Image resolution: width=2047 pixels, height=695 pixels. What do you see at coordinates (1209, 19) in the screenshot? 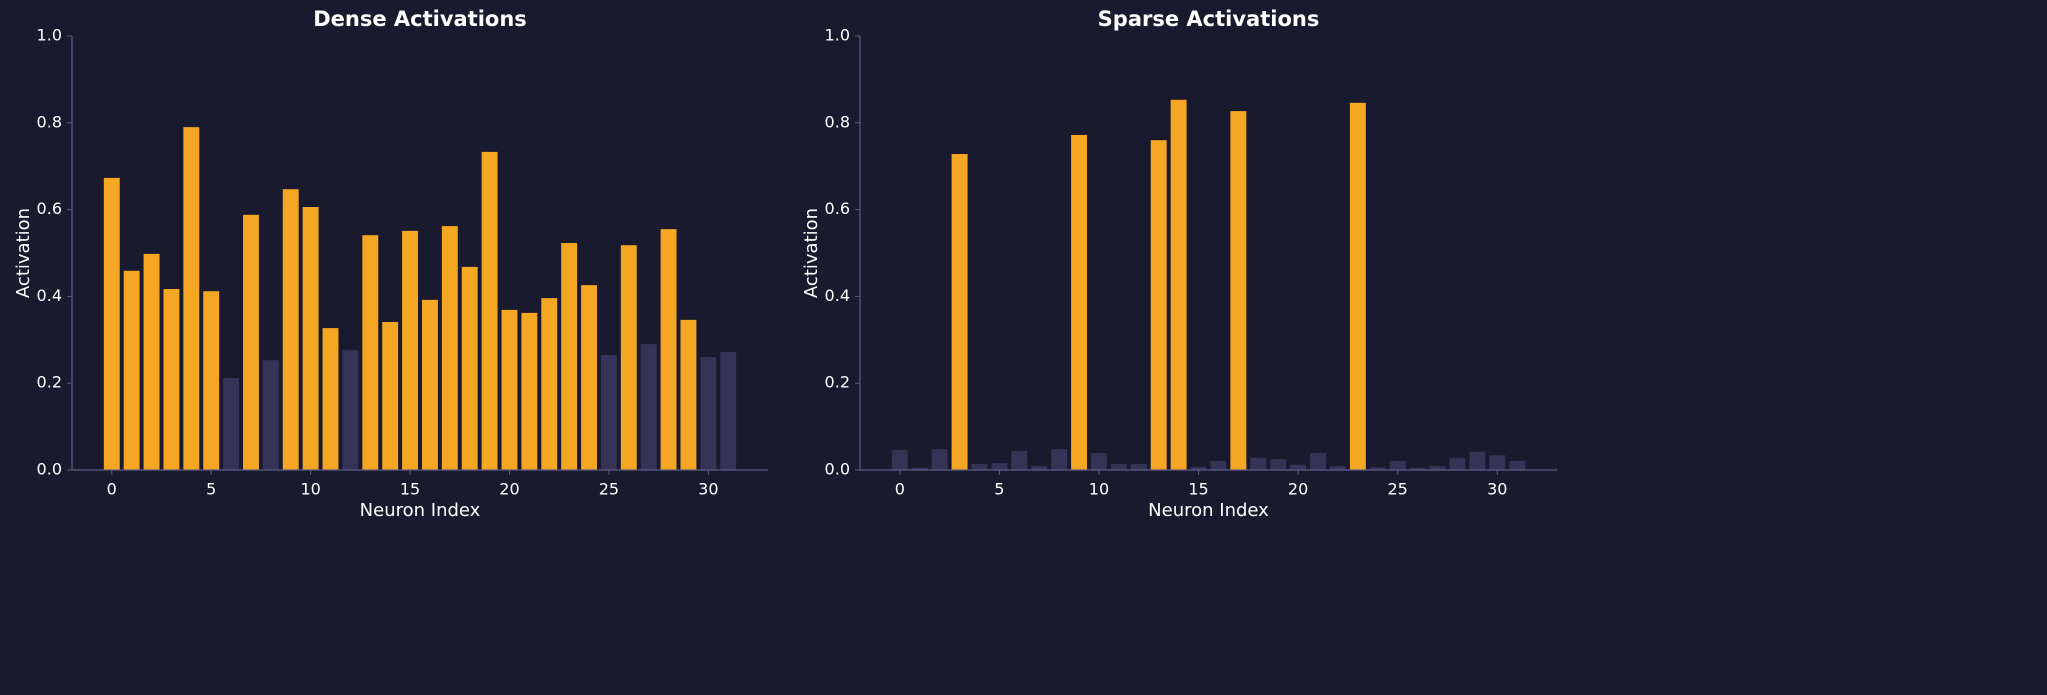
I see `chart-title: Sparse Activations` at bounding box center [1209, 19].